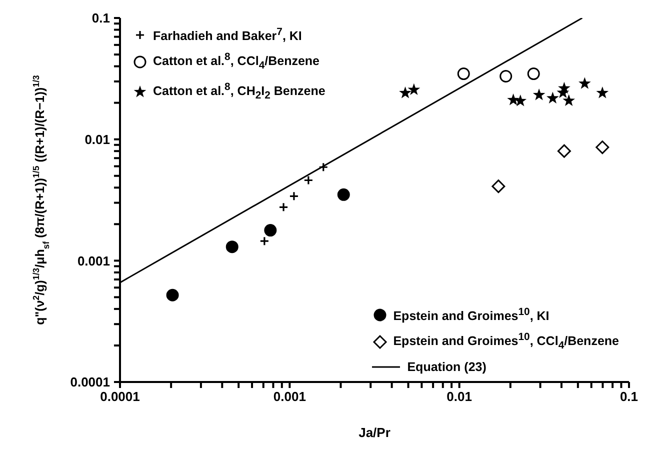  What do you see at coordinates (239, 92) in the screenshot?
I see `legend-label: Catton et al.$^{8}$, CH$_{2}$I$_{2}$ Benzene` at bounding box center [239, 92].